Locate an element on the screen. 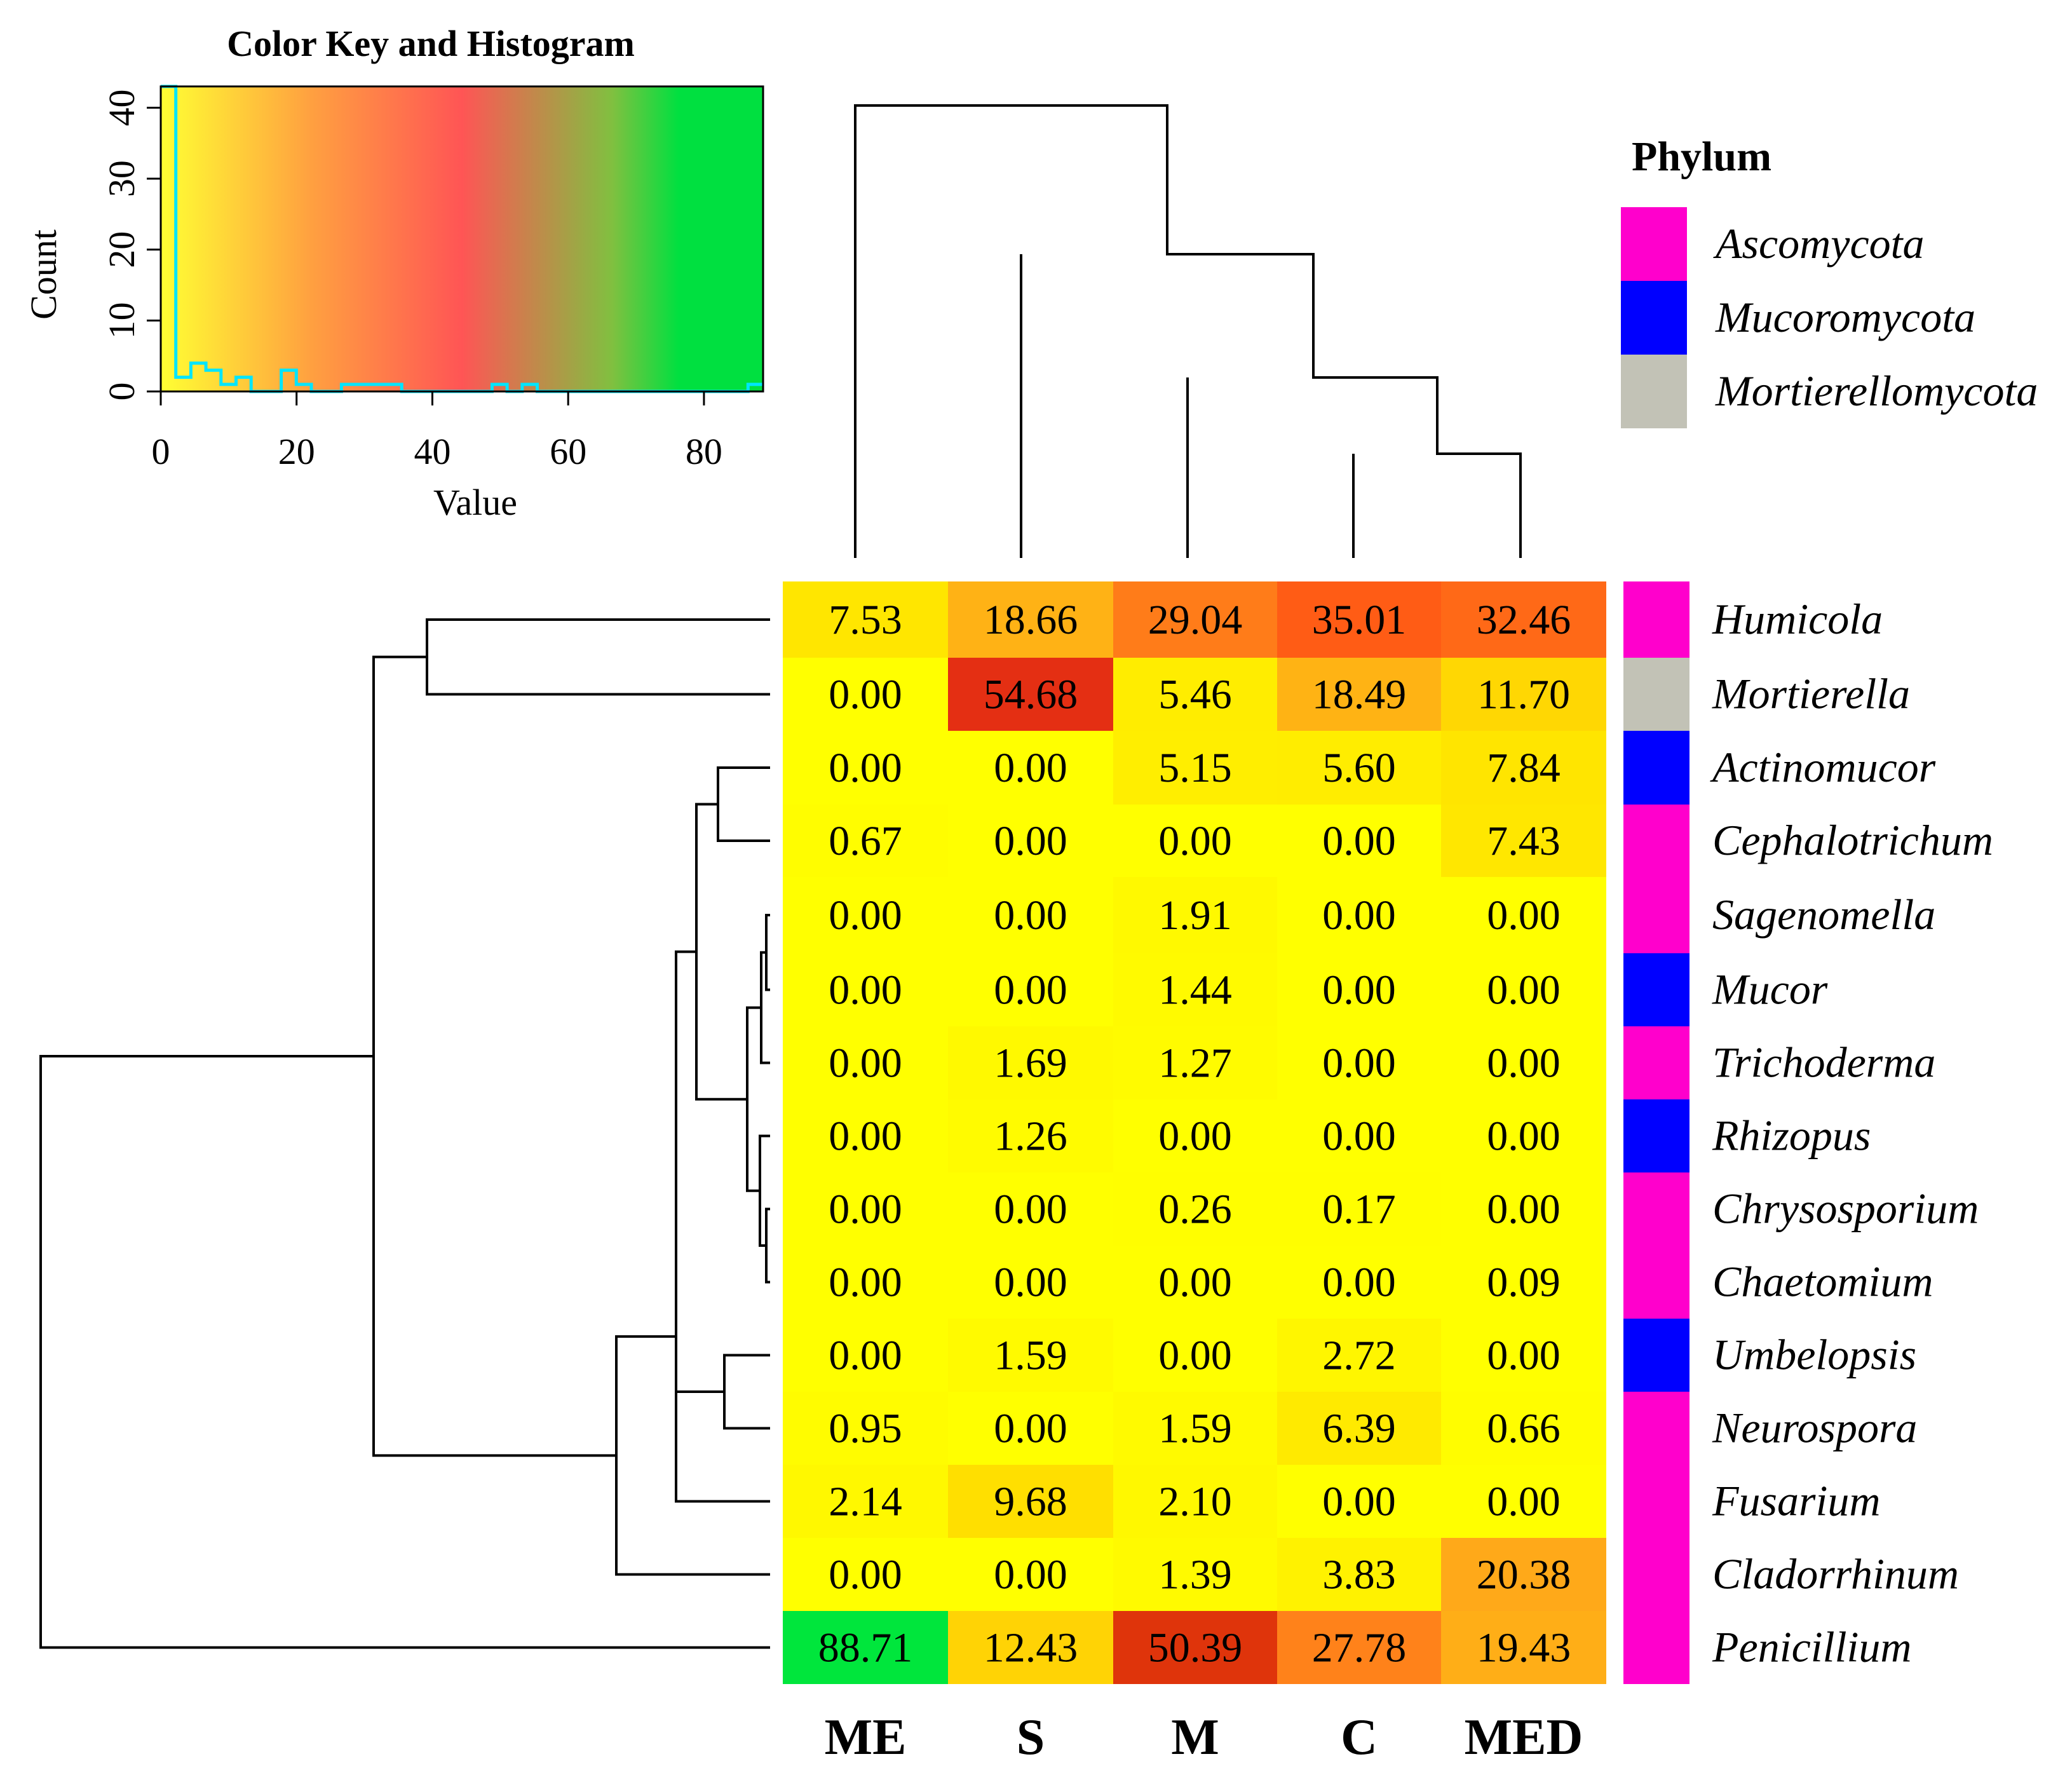 This screenshot has width=2072, height=1787. column-label: MED is located at coordinates (1524, 1737).